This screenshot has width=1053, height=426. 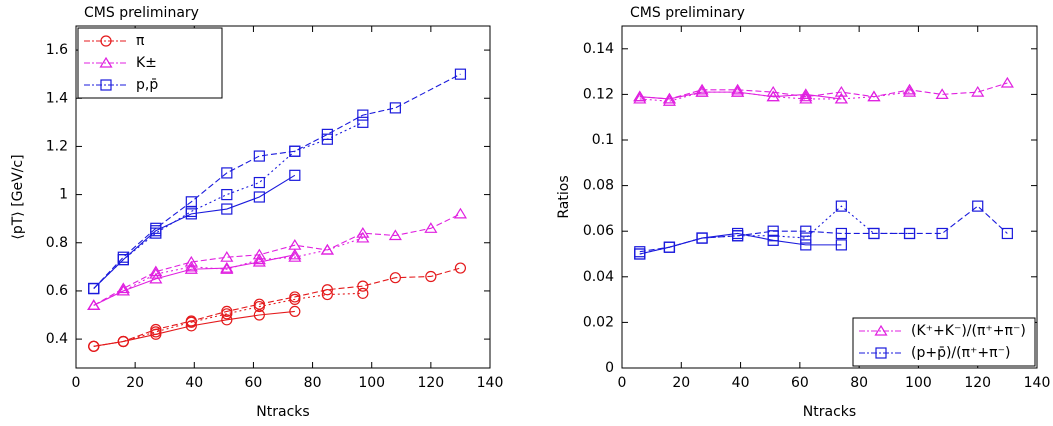 What do you see at coordinates (598, 231) in the screenshot?
I see `y-tick-label: 0.06` at bounding box center [598, 231].